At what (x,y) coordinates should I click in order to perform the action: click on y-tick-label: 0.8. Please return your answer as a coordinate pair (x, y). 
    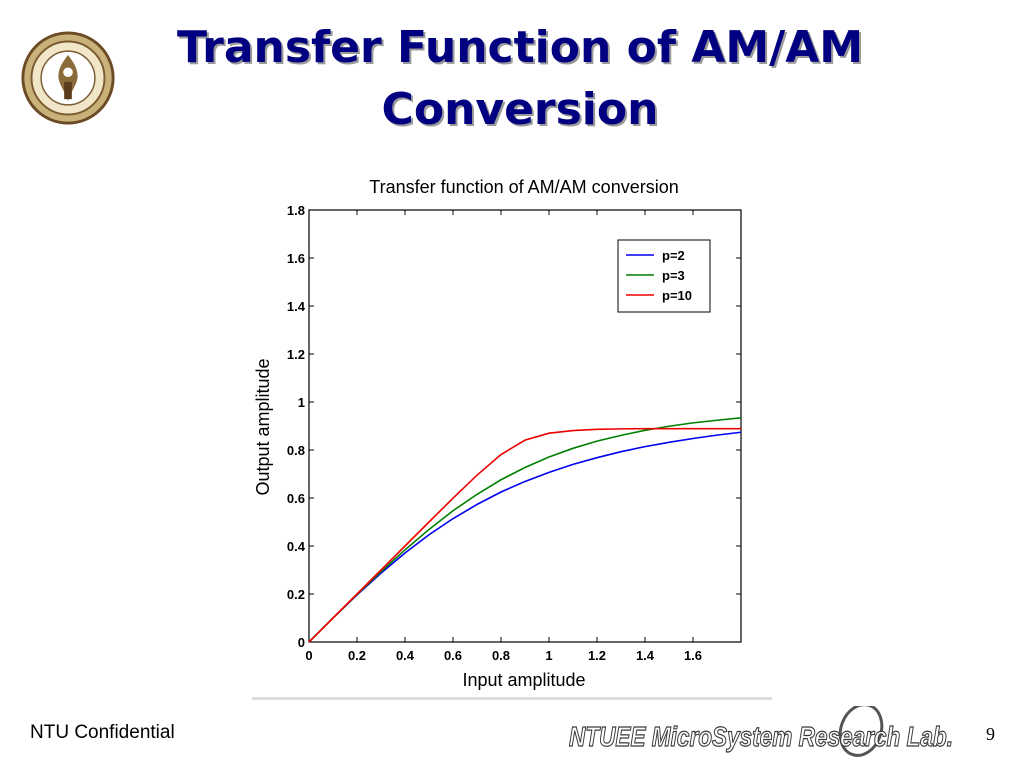
    Looking at the image, I should click on (296, 450).